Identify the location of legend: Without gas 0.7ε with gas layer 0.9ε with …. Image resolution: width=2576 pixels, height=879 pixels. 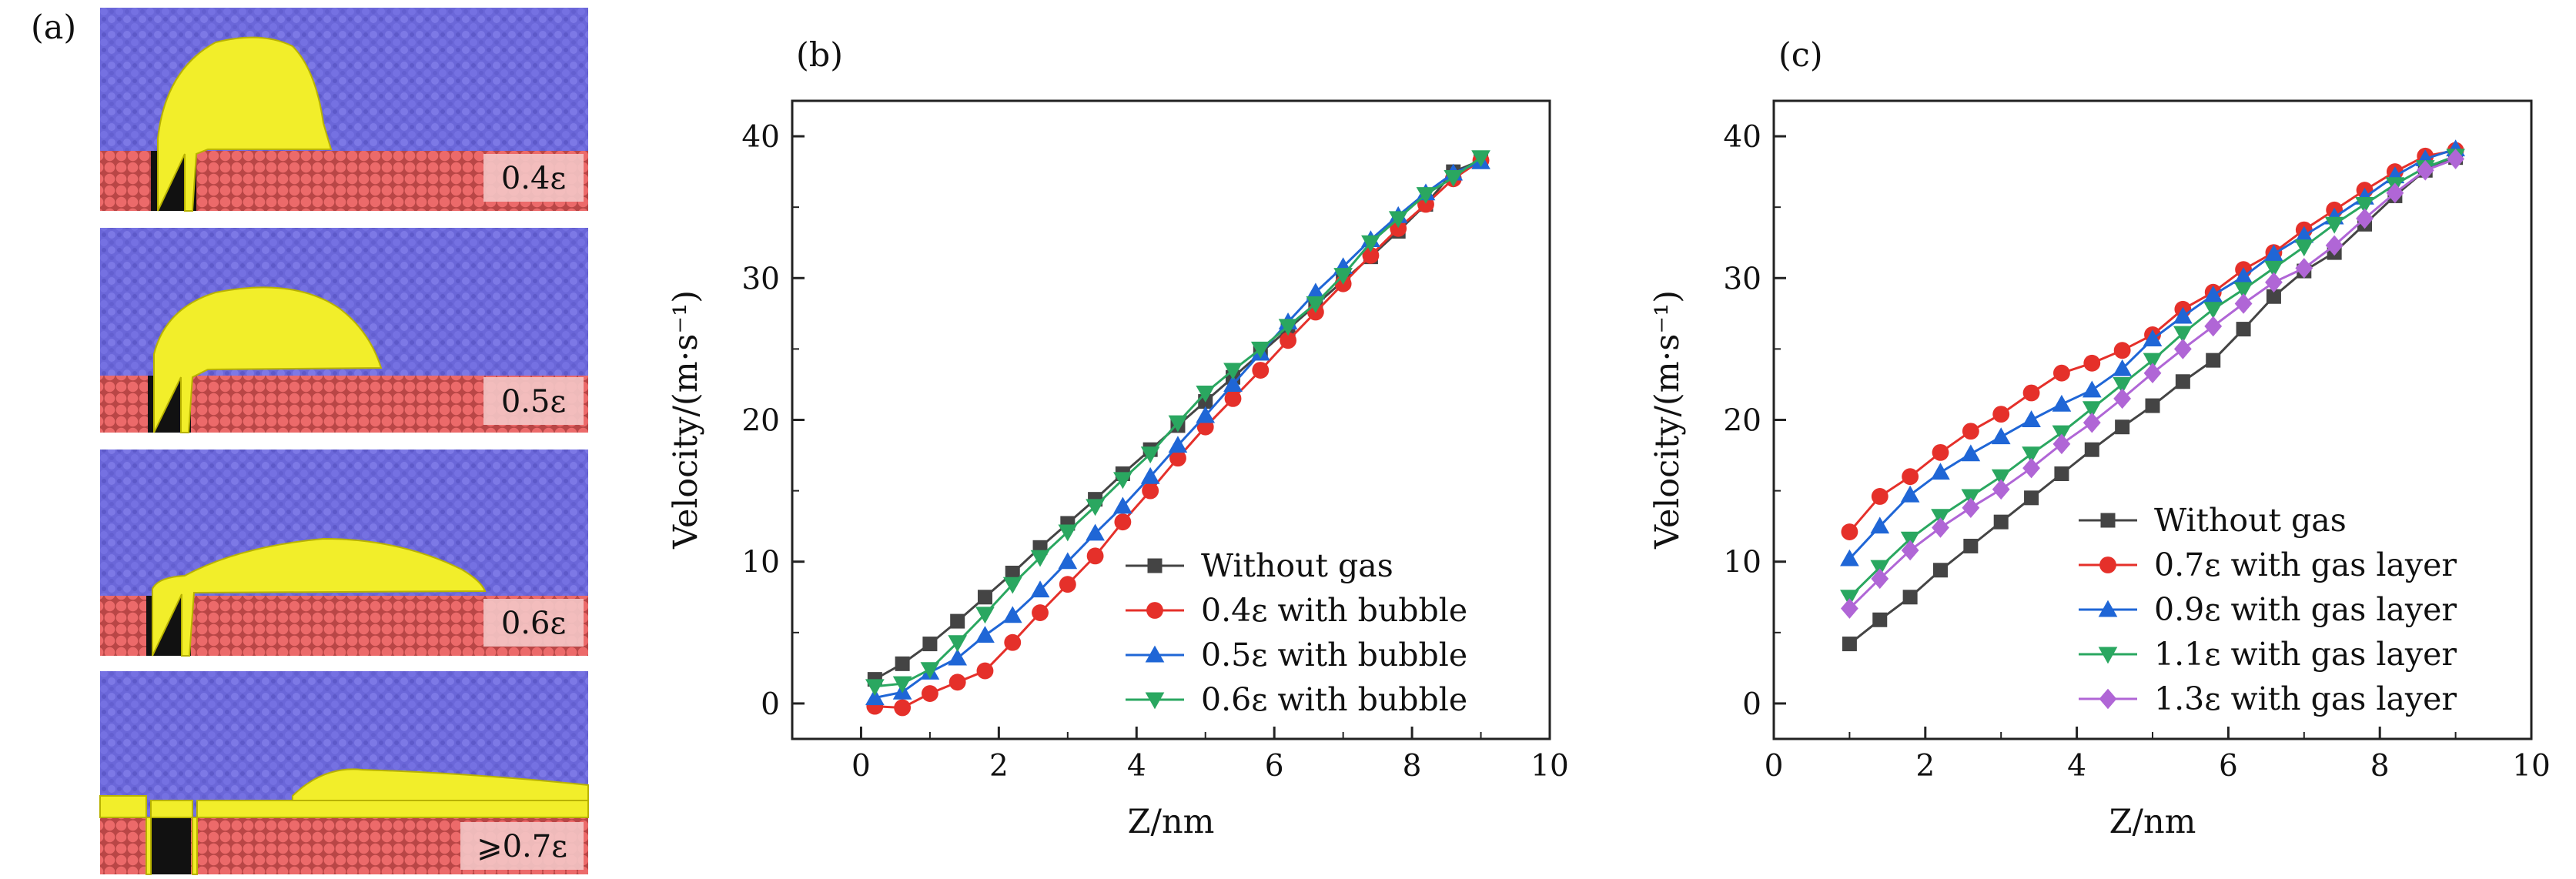
(2268, 610).